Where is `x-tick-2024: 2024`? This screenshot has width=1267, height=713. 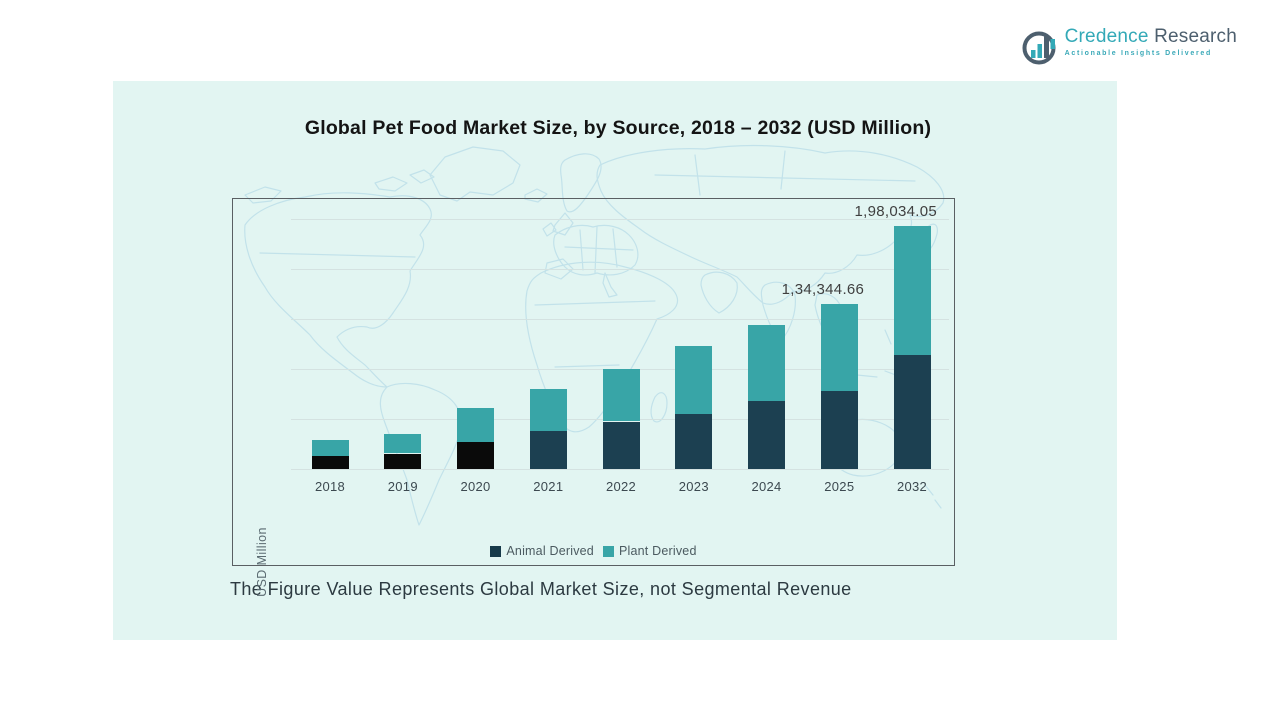
x-tick-2024: 2024 is located at coordinates (766, 486).